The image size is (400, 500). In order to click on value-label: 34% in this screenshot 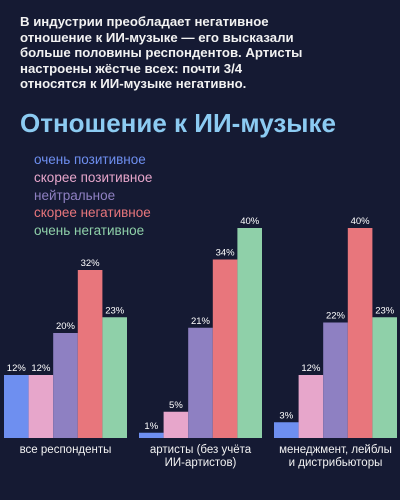, I will do `click(226, 253)`.